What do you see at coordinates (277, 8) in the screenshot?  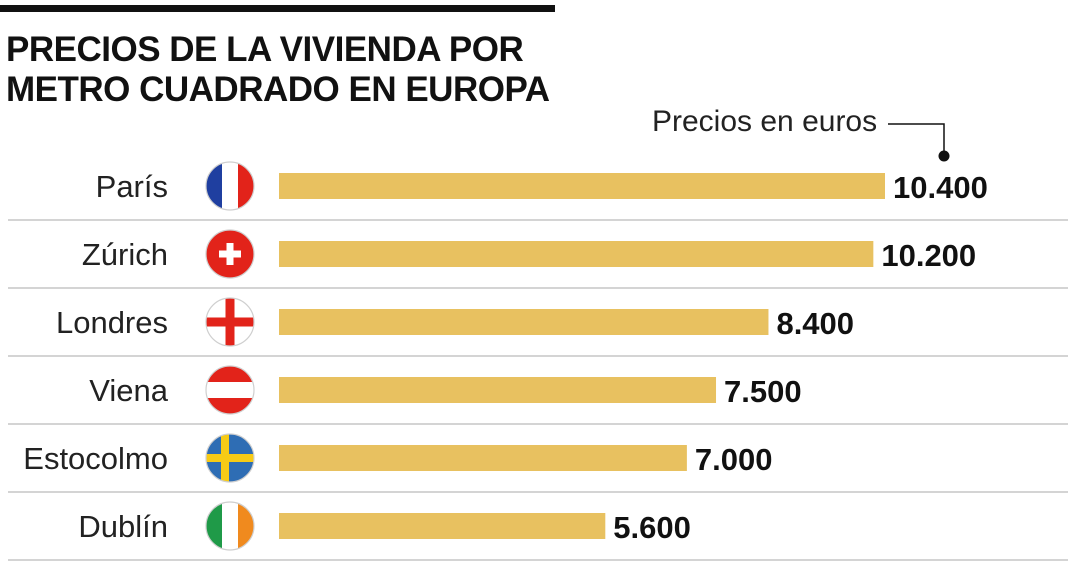 I see `top-rule` at bounding box center [277, 8].